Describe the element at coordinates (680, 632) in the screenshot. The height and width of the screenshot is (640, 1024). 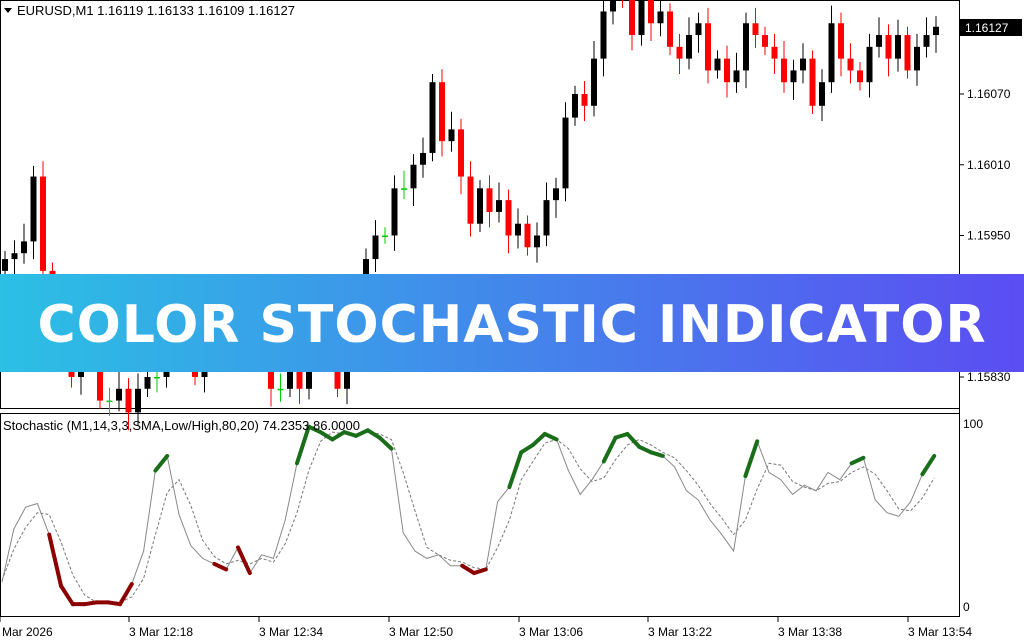
I see `time-tick-label: 3 Mar 13:22` at that location.